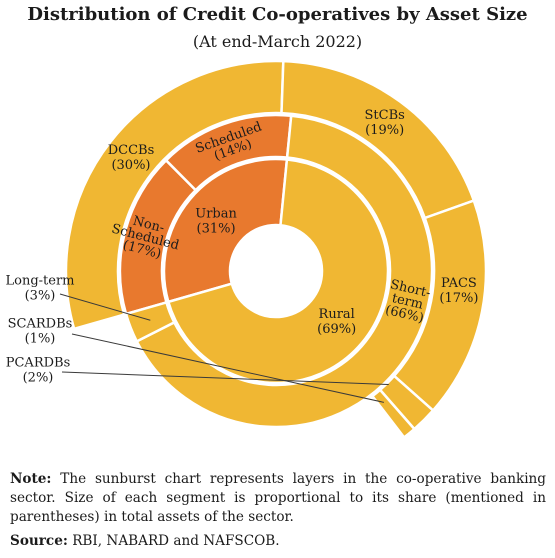 This screenshot has height=558, width=555. I want to click on leader-line-pcardbs, so click(225, 378).